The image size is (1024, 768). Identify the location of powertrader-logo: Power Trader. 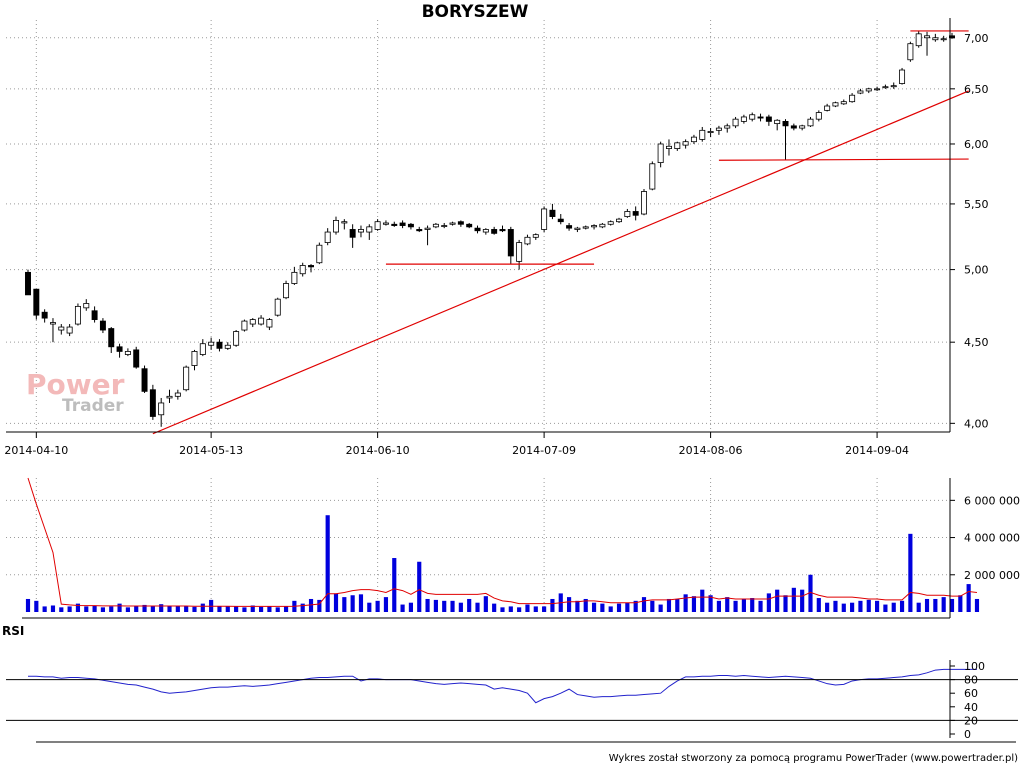
(75, 392).